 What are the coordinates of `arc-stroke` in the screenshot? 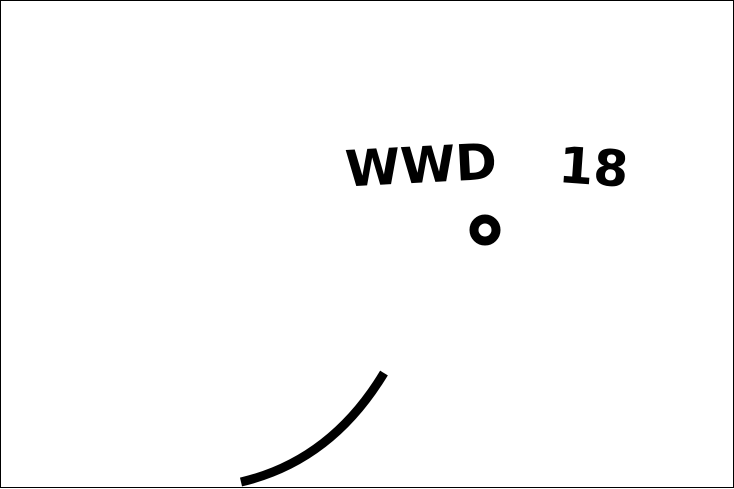 It's located at (313, 428).